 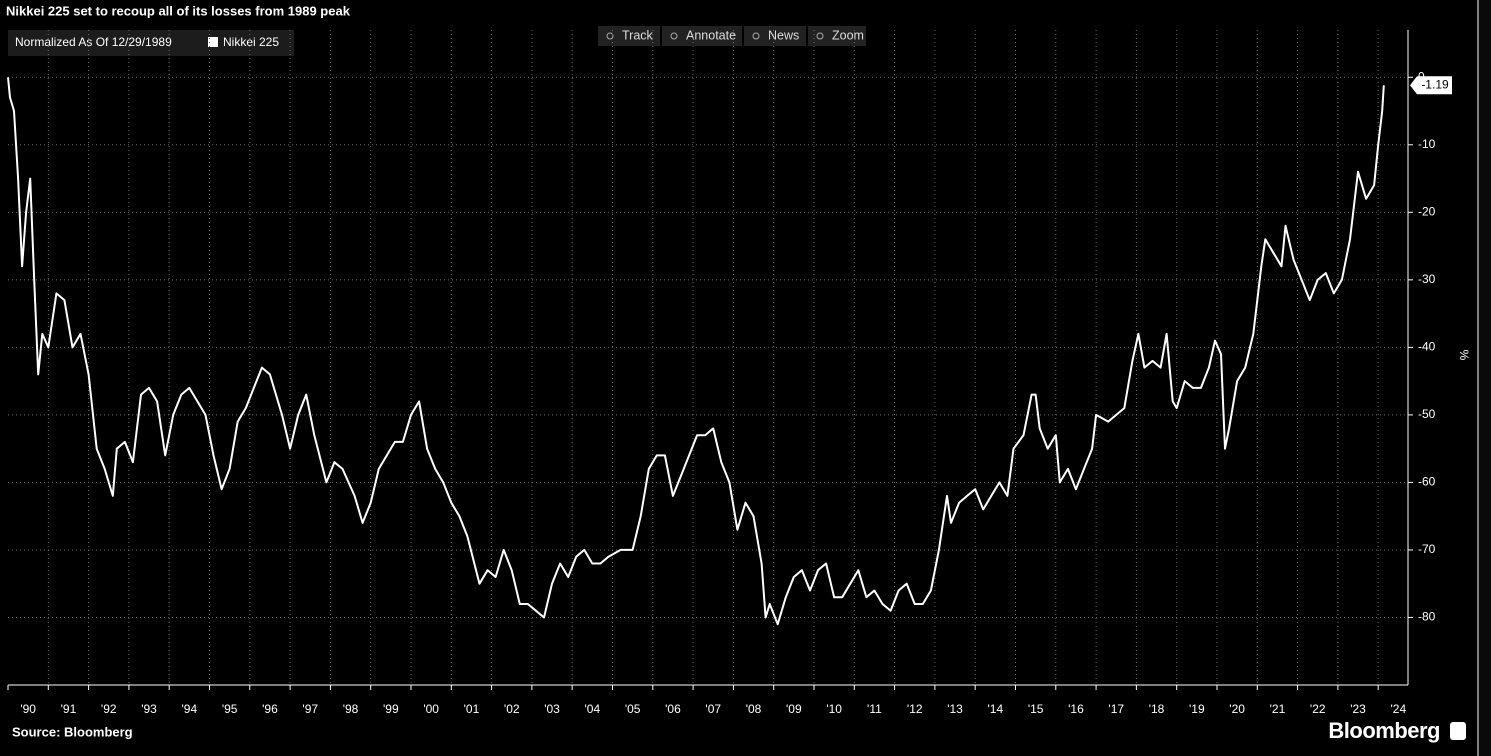 I want to click on legend-title: Normalized As Of 12/29/1989, so click(x=93, y=42).